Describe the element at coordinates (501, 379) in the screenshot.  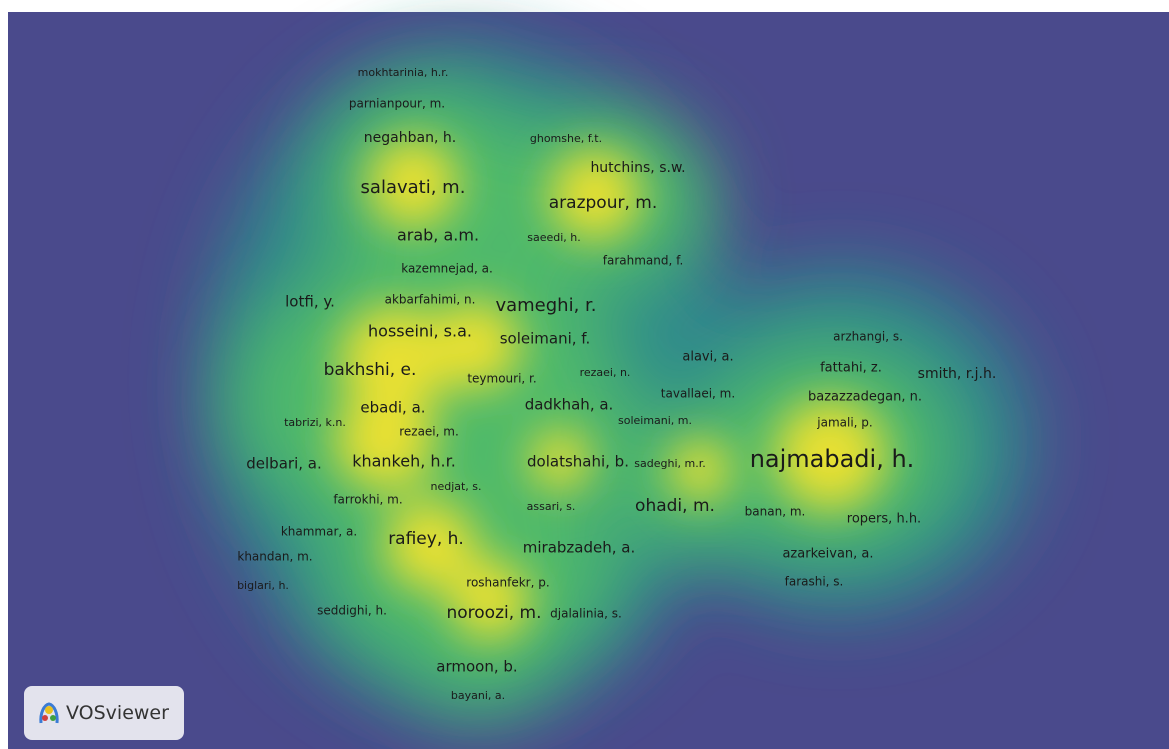
I see `node-label: teymouri, r.` at that location.